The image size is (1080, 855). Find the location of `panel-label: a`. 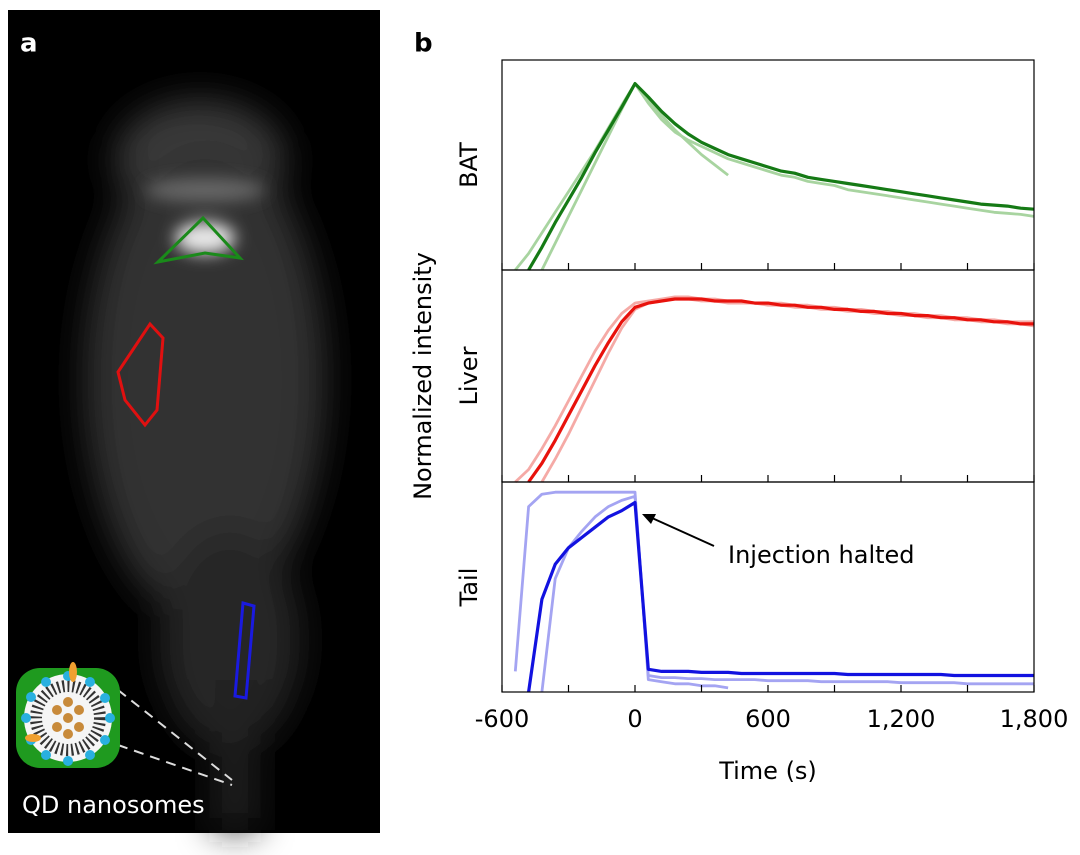

panel-label: a is located at coordinates (29, 44).